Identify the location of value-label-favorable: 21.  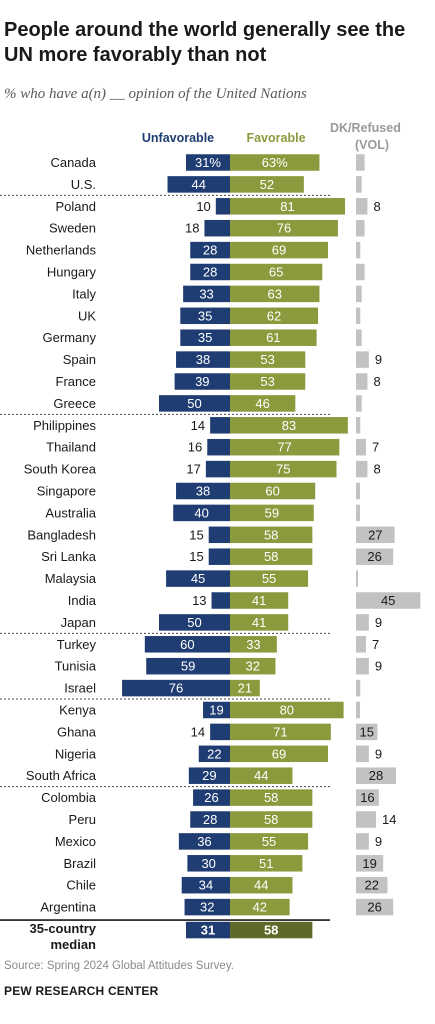
(245, 688).